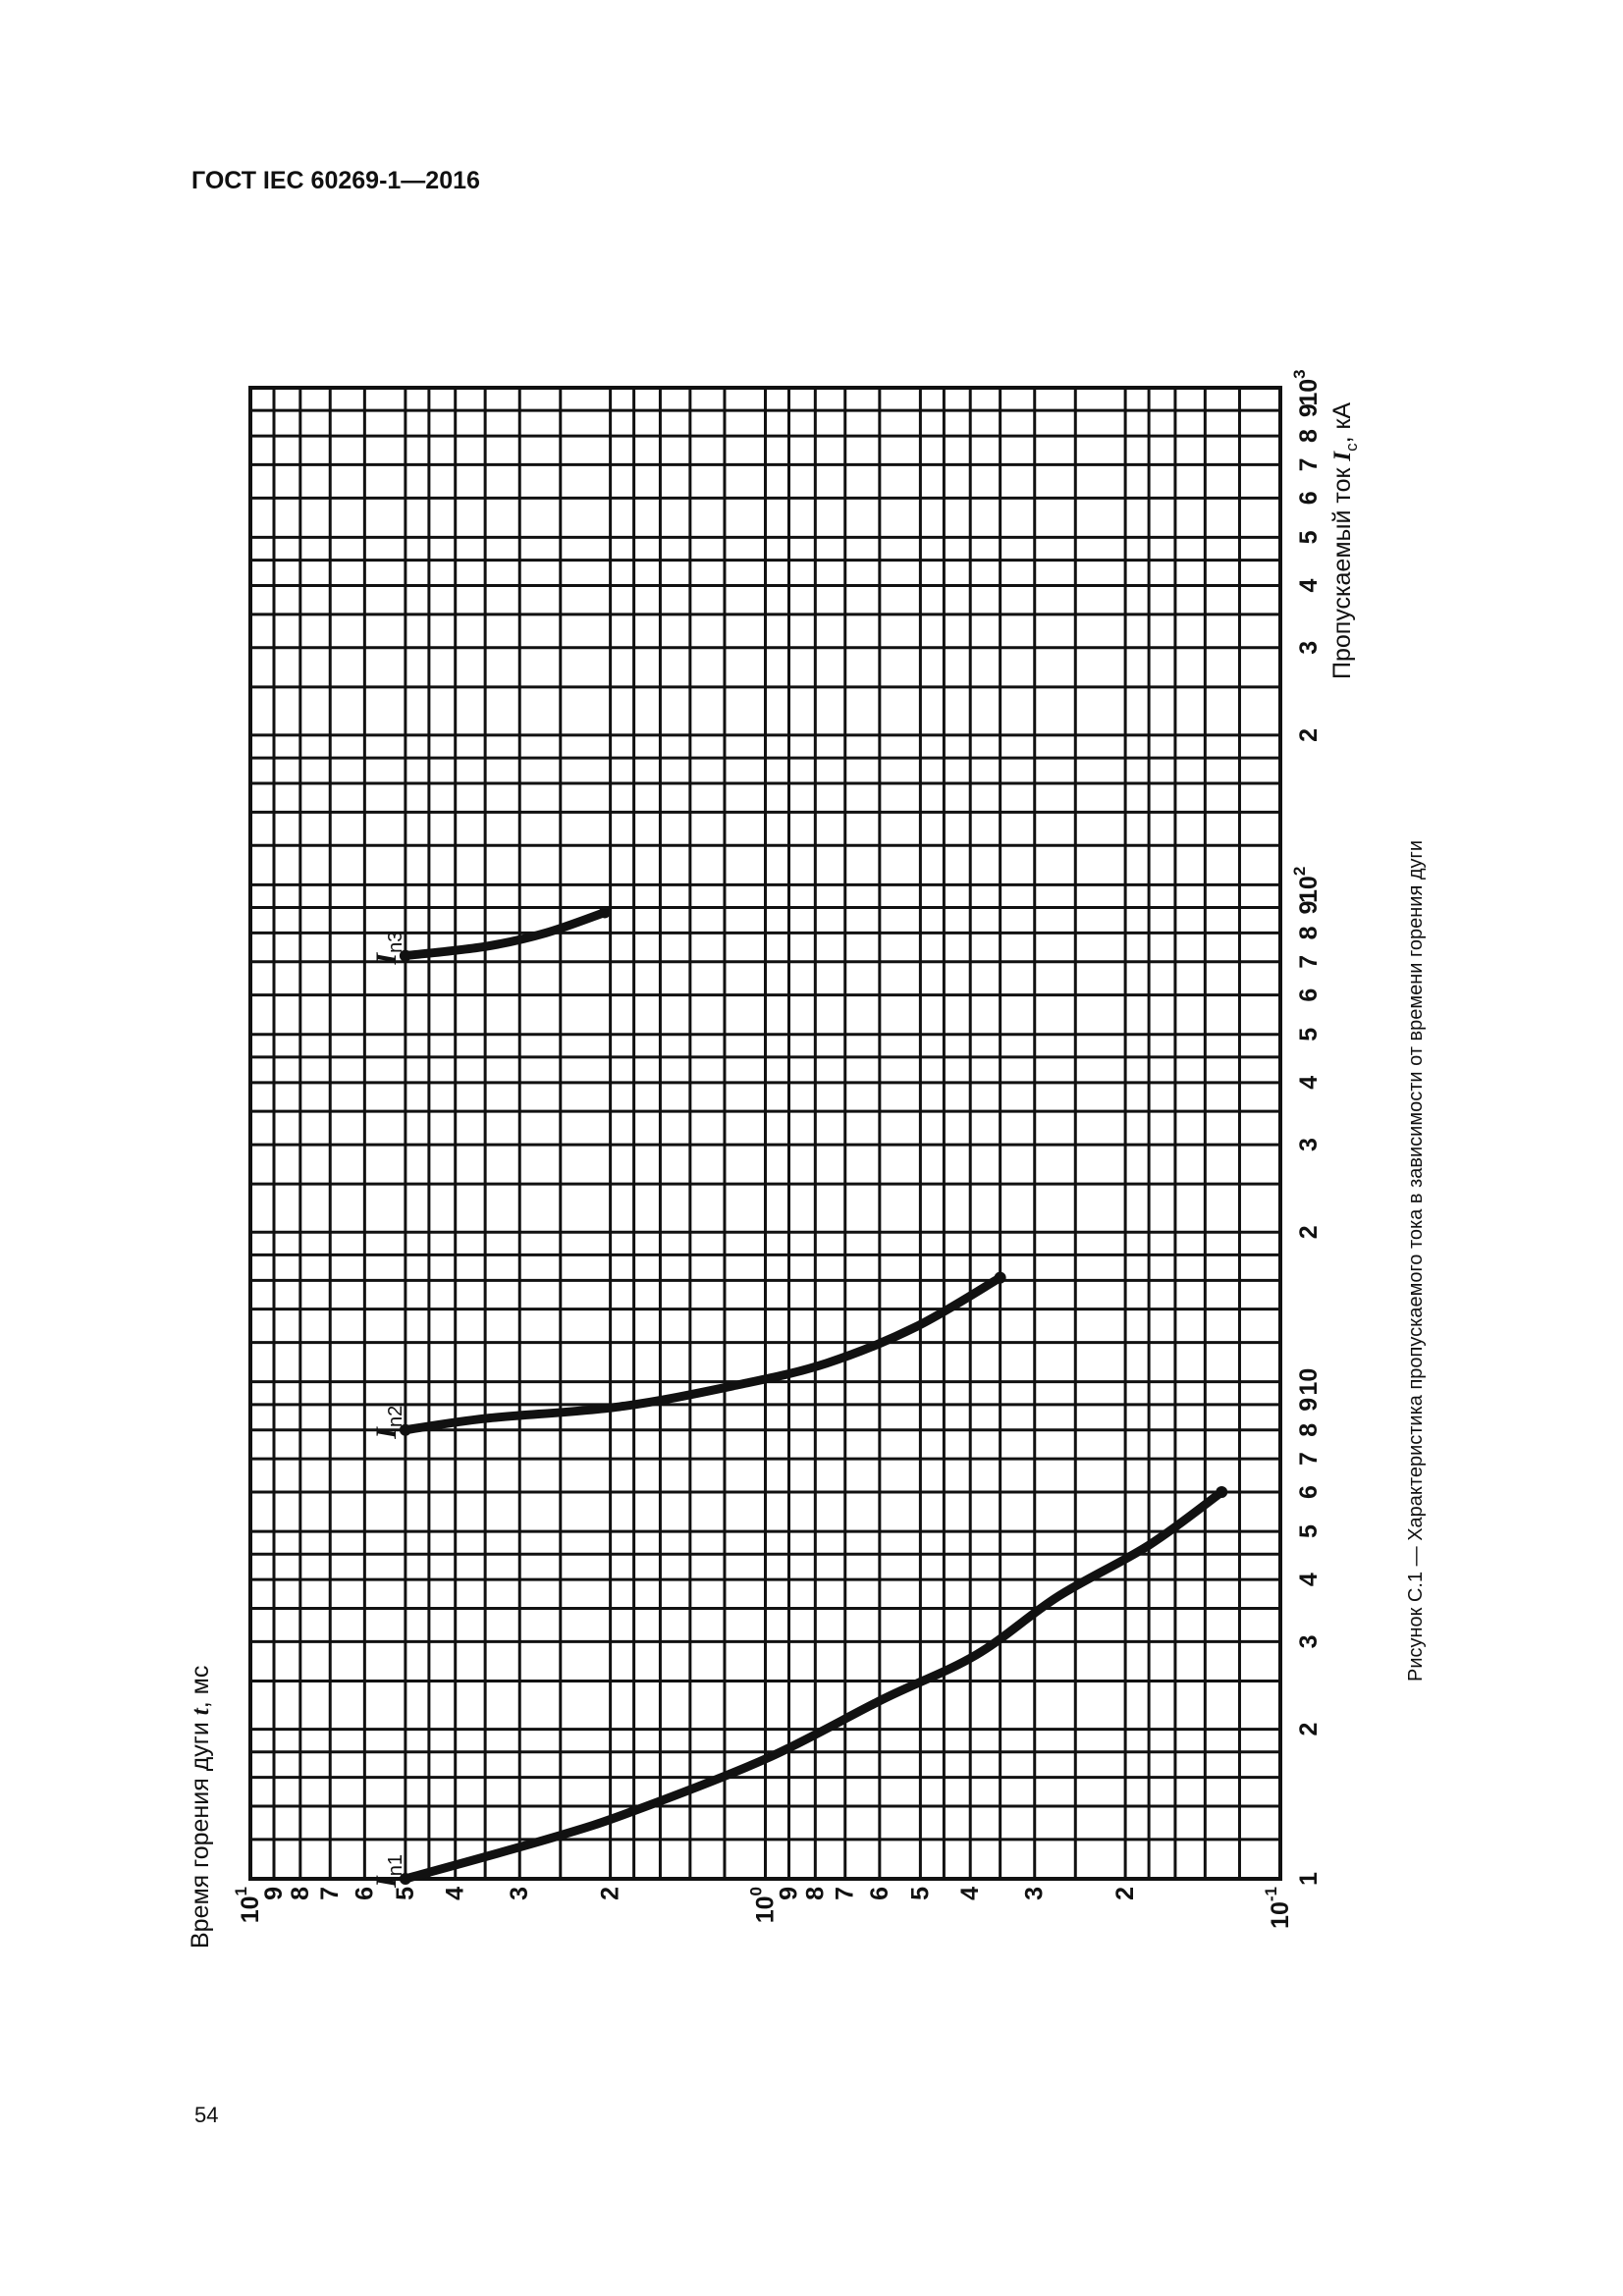  What do you see at coordinates (1342, 570) in the screenshot?
I see `current-axis-title-text: Пропускаемый ток` at bounding box center [1342, 570].